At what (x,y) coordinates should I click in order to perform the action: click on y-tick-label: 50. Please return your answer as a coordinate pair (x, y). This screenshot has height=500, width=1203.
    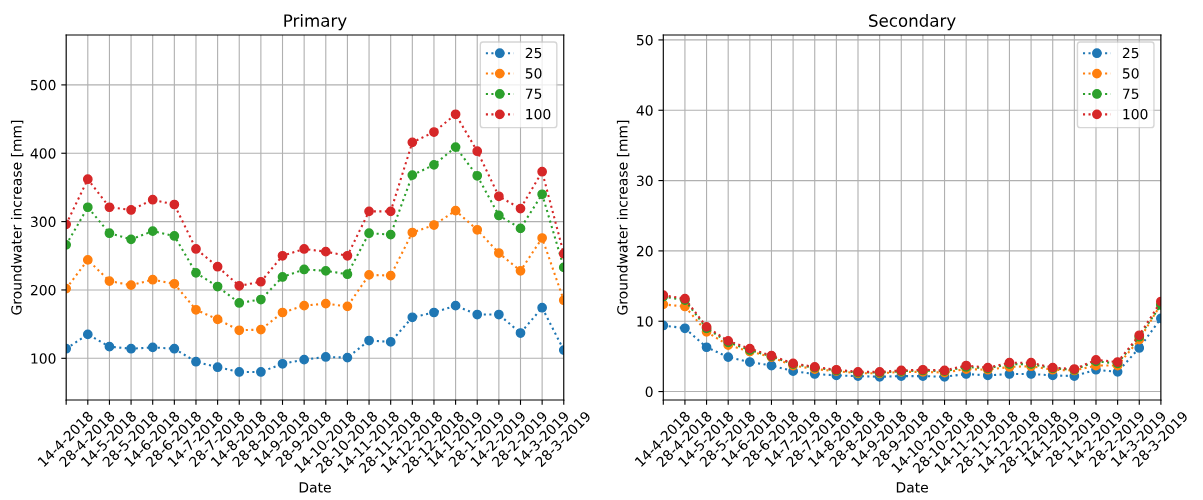
    Looking at the image, I should click on (644, 40).